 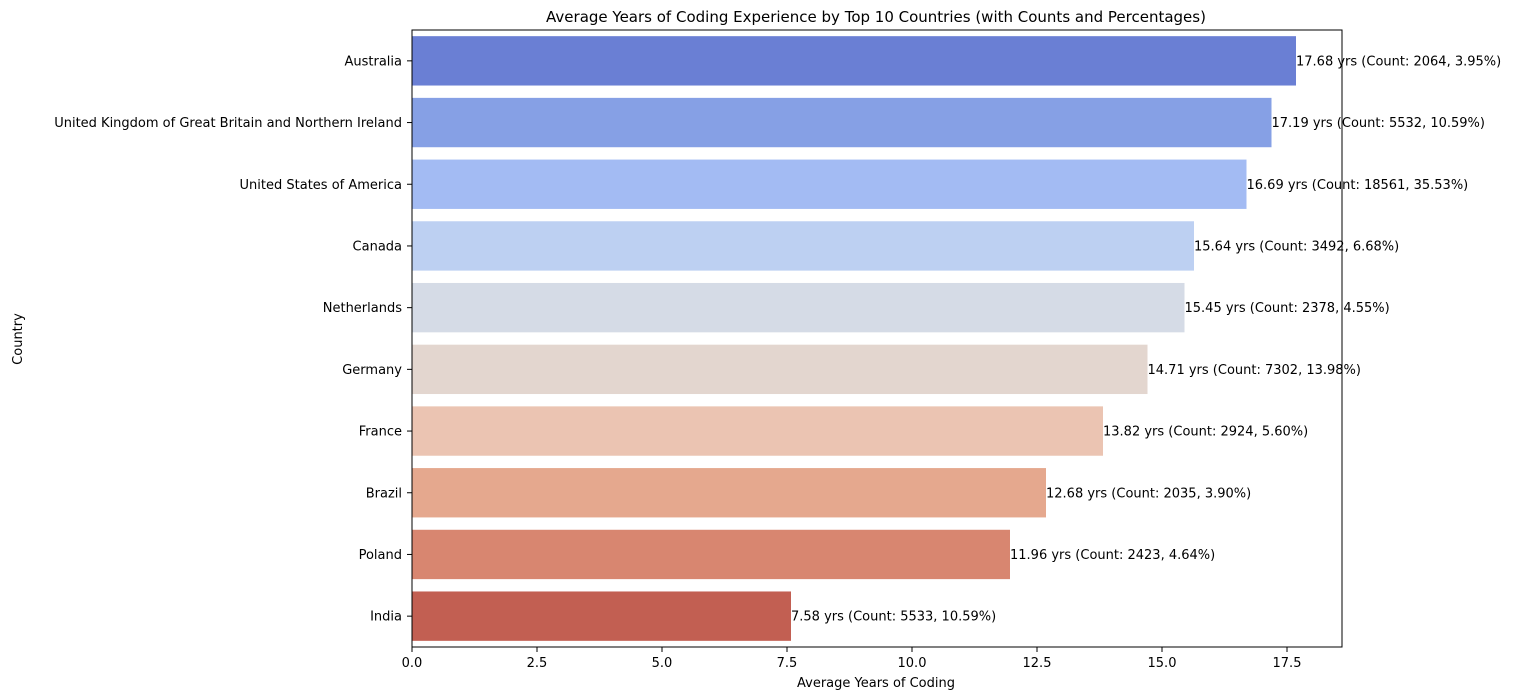 I want to click on x-tick-label: 5.0, so click(x=662, y=663).